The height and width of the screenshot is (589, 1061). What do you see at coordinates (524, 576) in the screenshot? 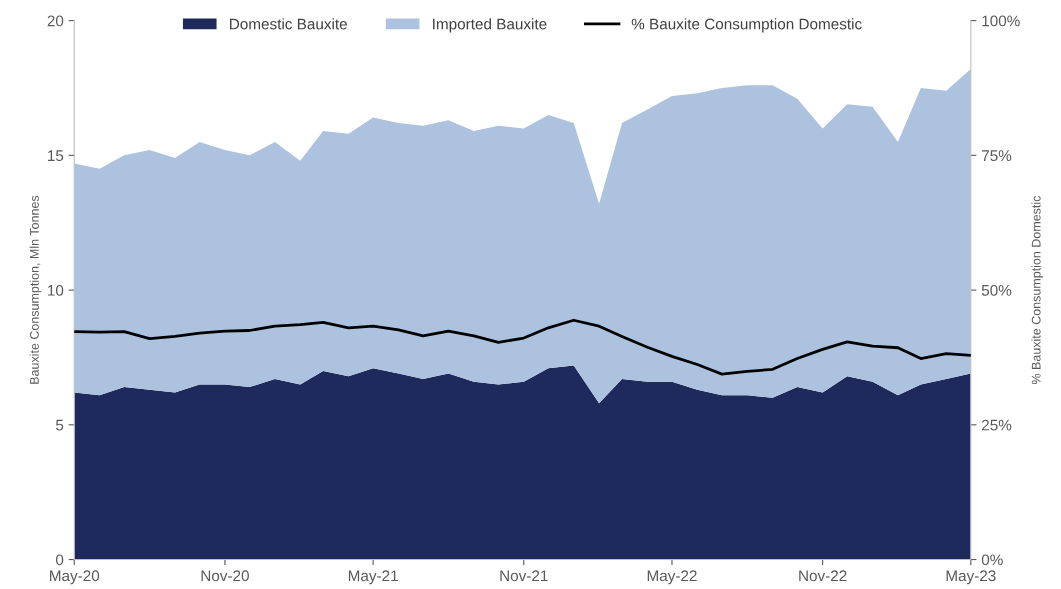
I see `x-tick-label: Nov-21` at bounding box center [524, 576].